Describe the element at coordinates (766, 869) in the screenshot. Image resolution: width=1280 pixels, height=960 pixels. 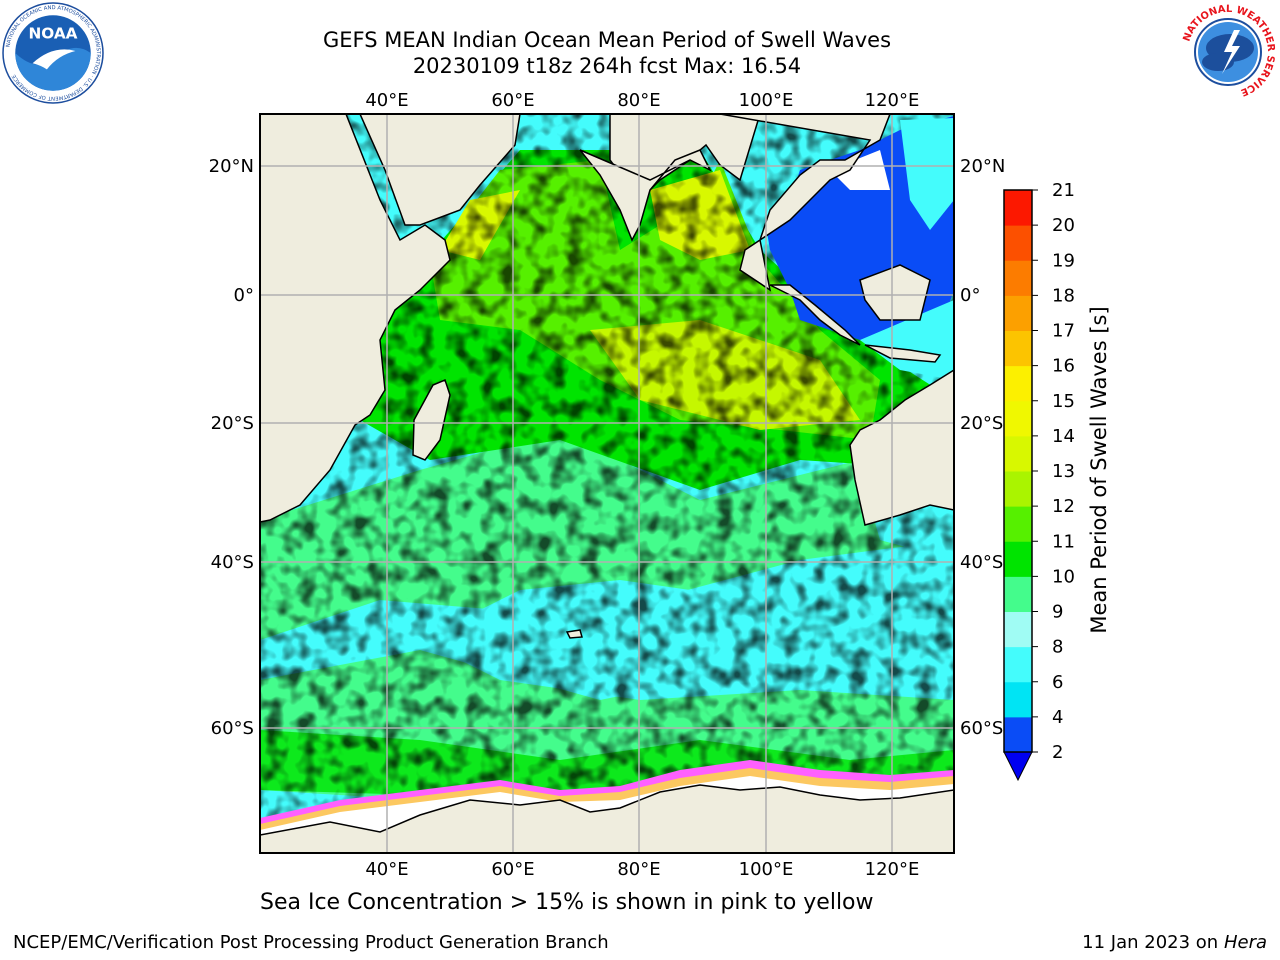
I see `lon-label-bottom: 100°E` at that location.